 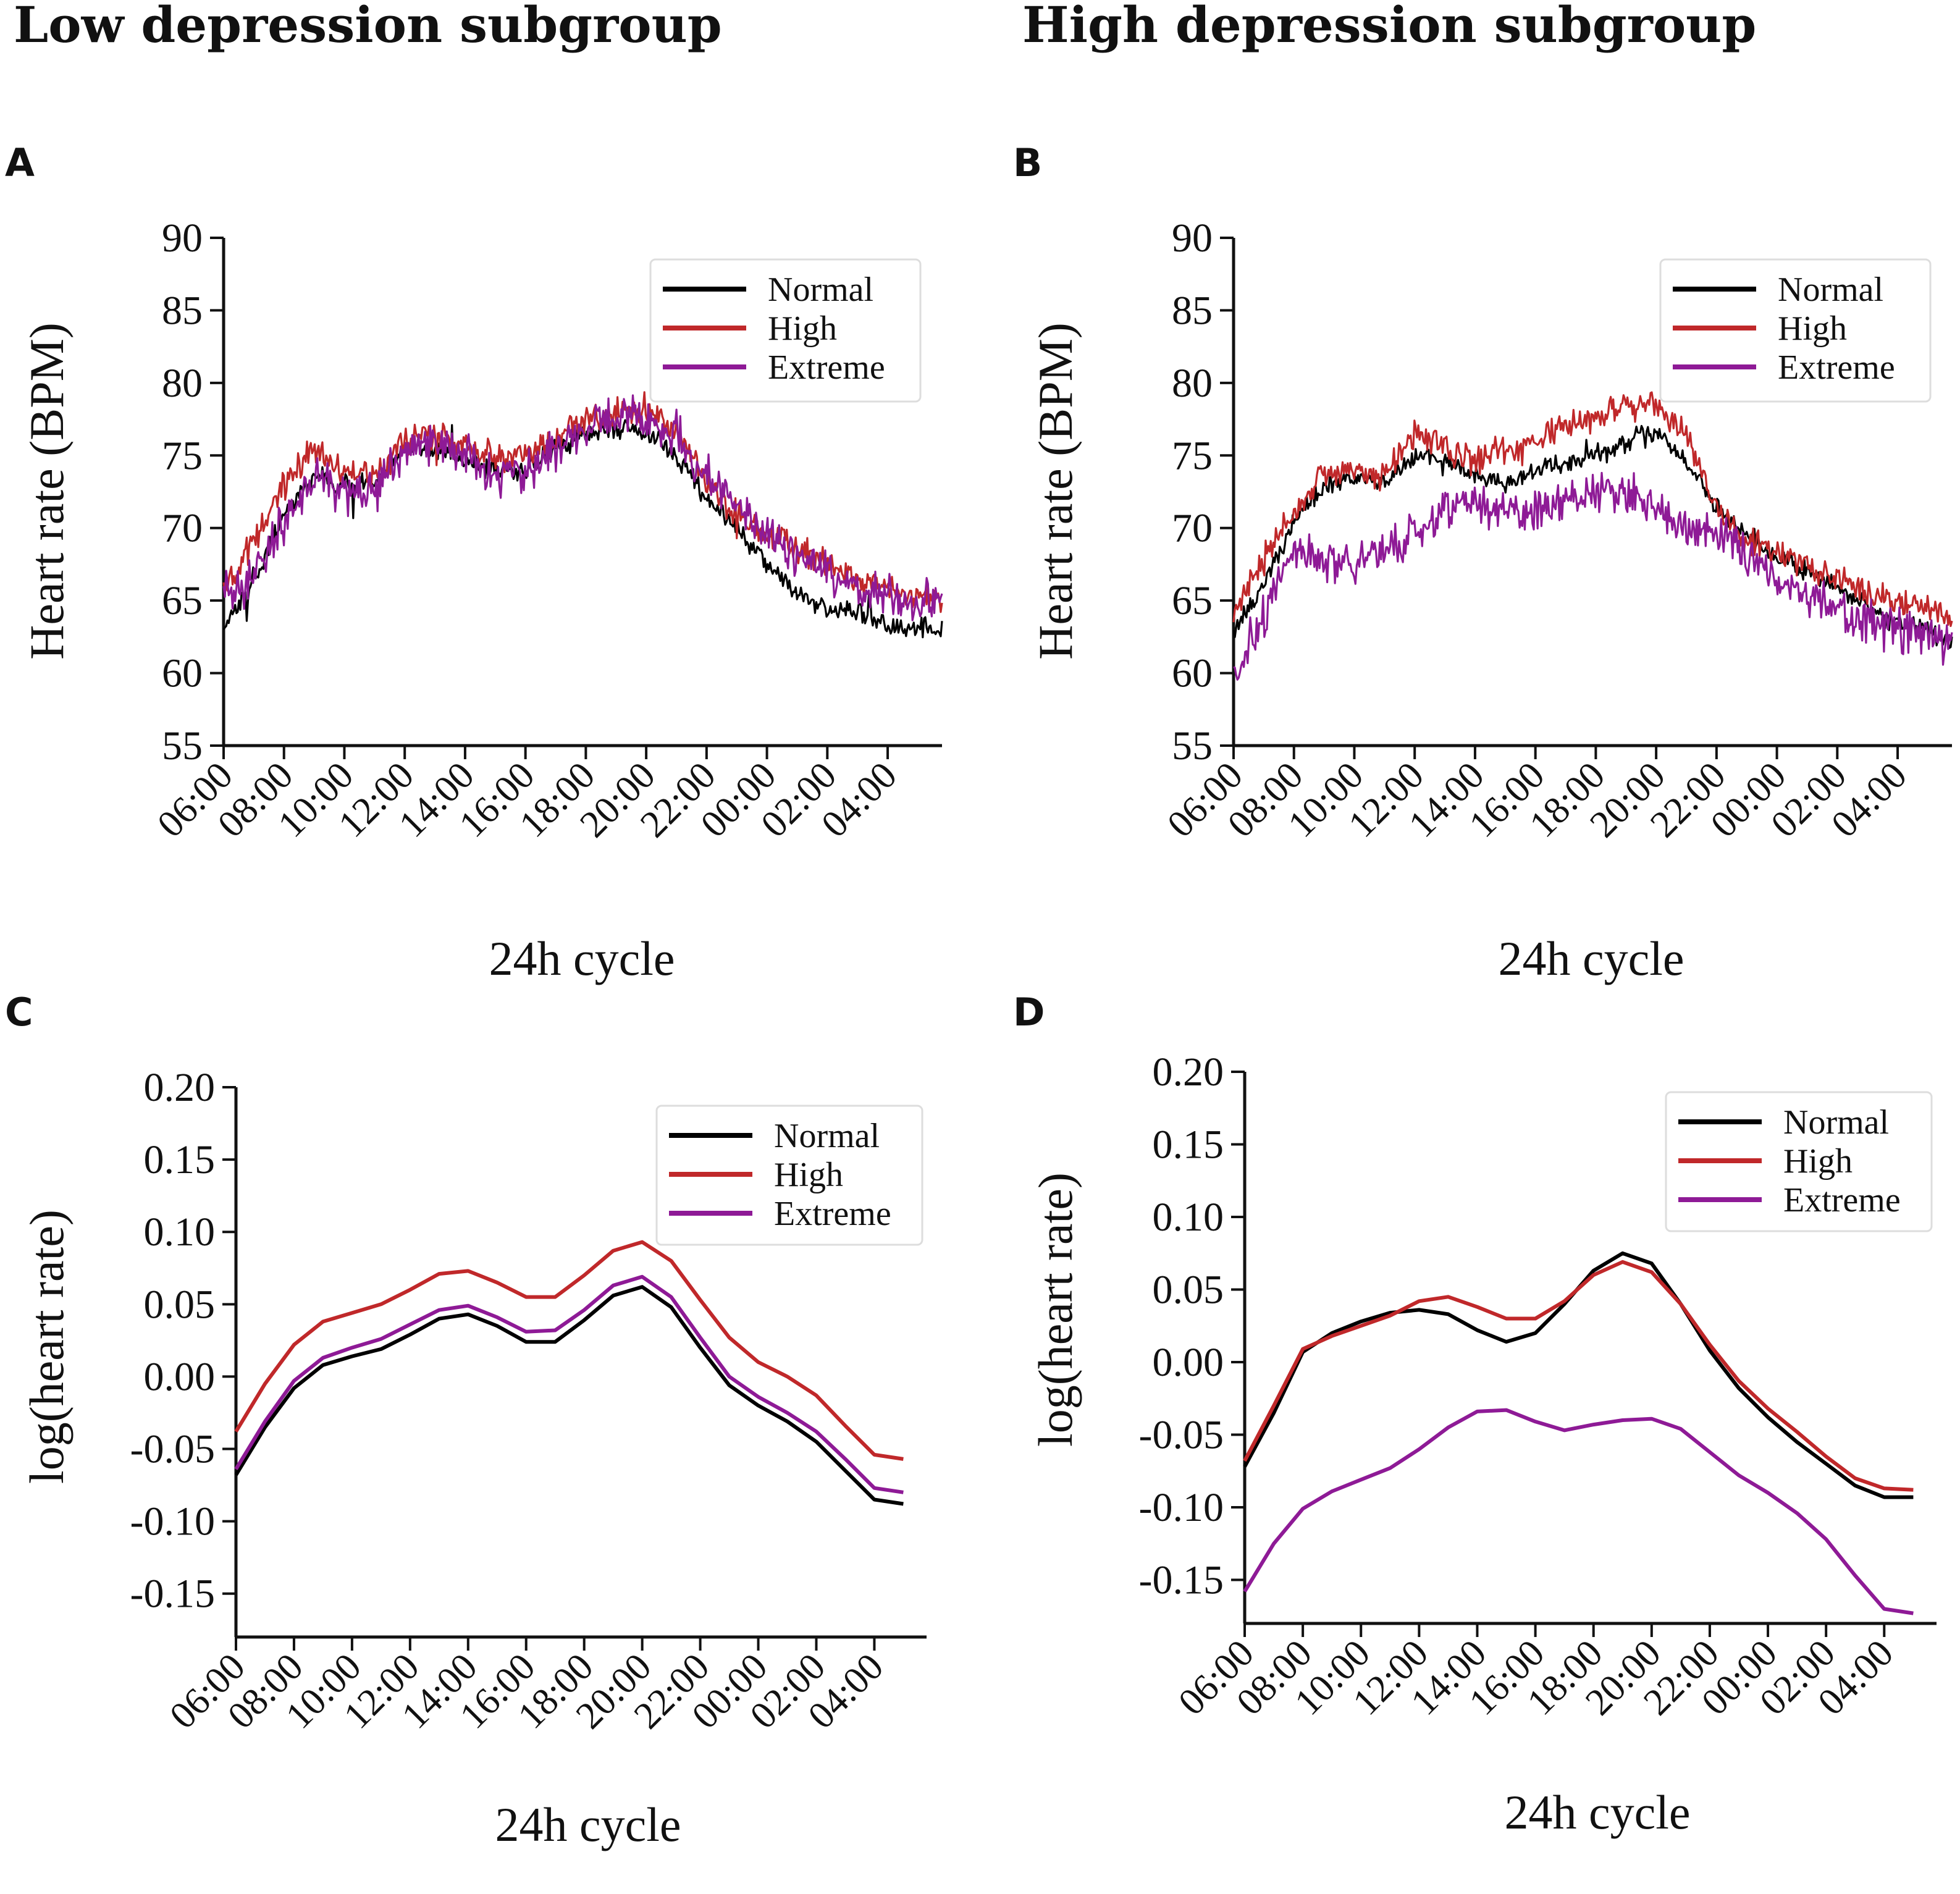 What do you see at coordinates (1578, 1511) in the screenshot?
I see `panel-d-series-extreme` at bounding box center [1578, 1511].